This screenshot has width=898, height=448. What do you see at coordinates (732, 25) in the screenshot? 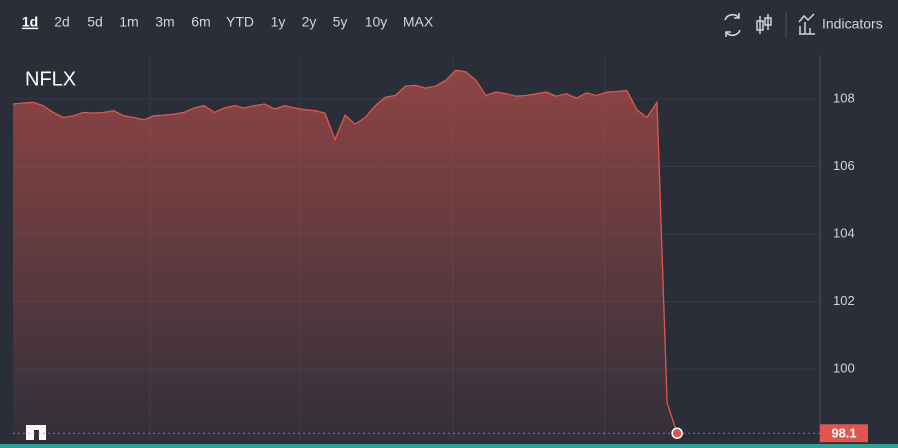
I see `refresh-icon` at bounding box center [732, 25].